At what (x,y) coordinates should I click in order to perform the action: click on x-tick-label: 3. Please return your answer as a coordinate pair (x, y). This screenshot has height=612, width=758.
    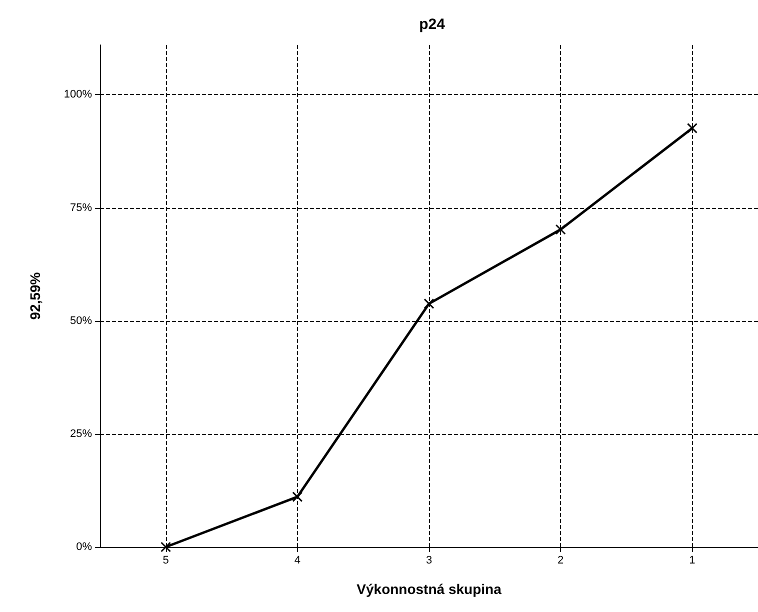
    Looking at the image, I should click on (429, 560).